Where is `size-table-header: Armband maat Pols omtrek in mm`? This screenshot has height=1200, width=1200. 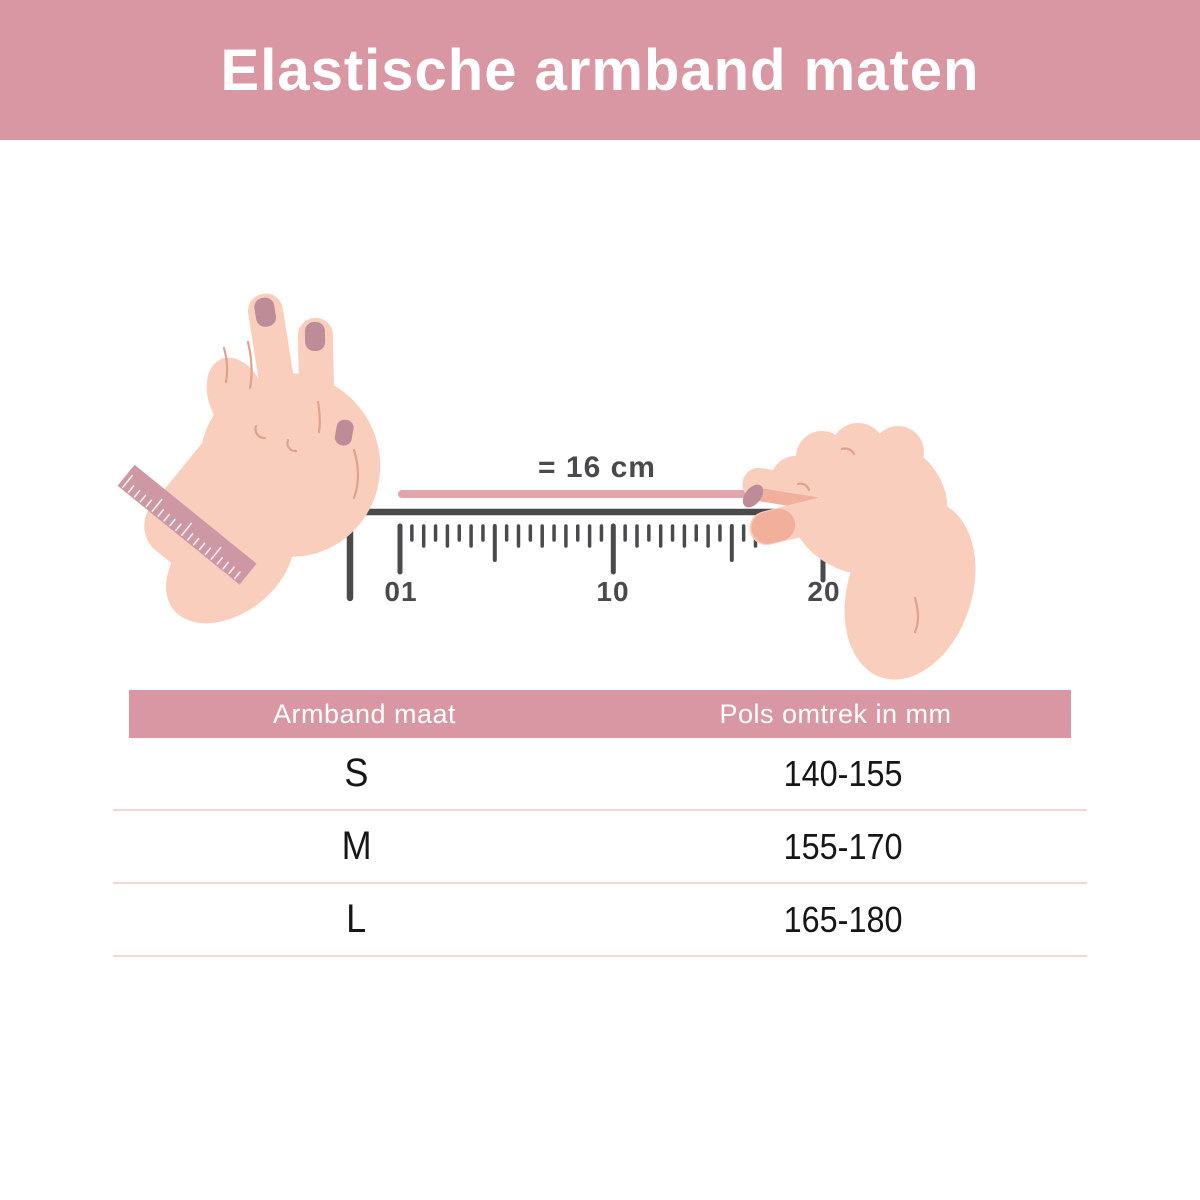
size-table-header: Armband maat Pols omtrek in mm is located at coordinates (600, 714).